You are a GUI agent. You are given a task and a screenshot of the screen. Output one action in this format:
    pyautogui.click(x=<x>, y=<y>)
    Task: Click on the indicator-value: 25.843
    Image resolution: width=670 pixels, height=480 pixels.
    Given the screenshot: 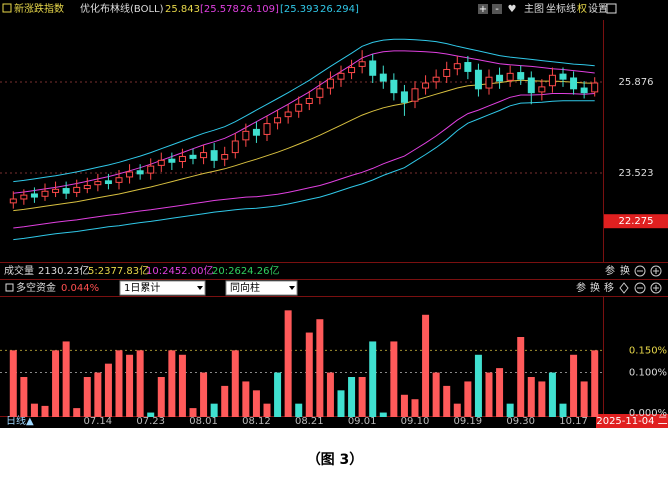 What is the action you would take?
    pyautogui.click(x=182, y=9)
    